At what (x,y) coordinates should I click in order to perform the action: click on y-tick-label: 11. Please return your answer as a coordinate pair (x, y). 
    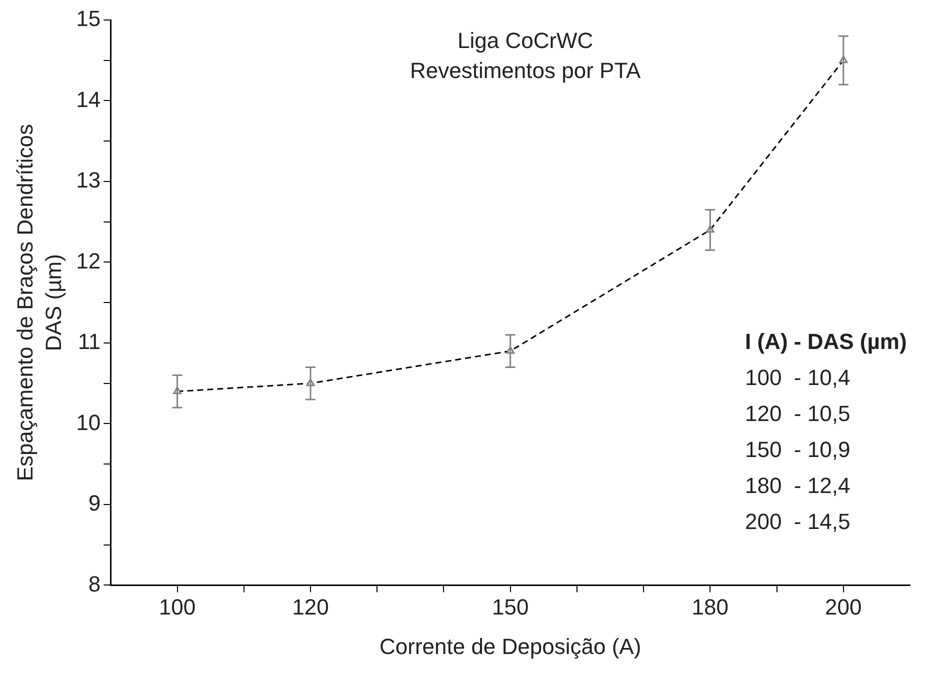
    Looking at the image, I should click on (89, 341).